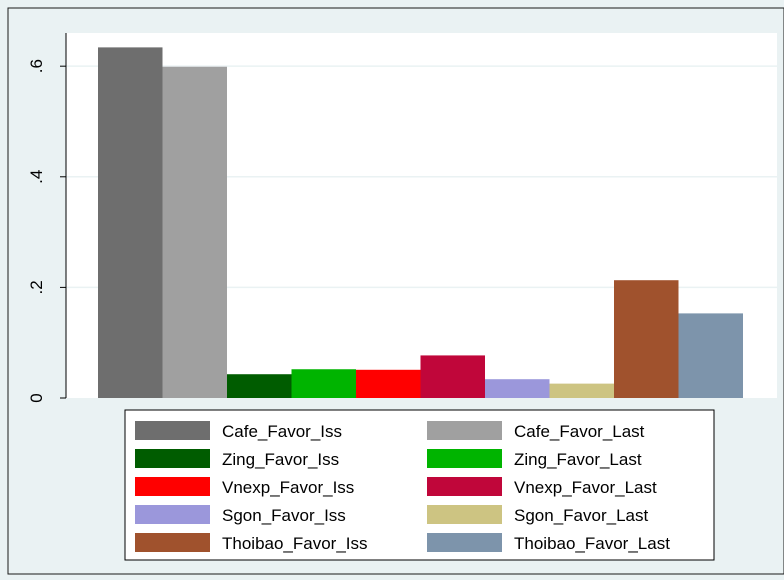 The width and height of the screenshot is (784, 580). What do you see at coordinates (194, 232) in the screenshot?
I see `bar-cafe-favor-last` at bounding box center [194, 232].